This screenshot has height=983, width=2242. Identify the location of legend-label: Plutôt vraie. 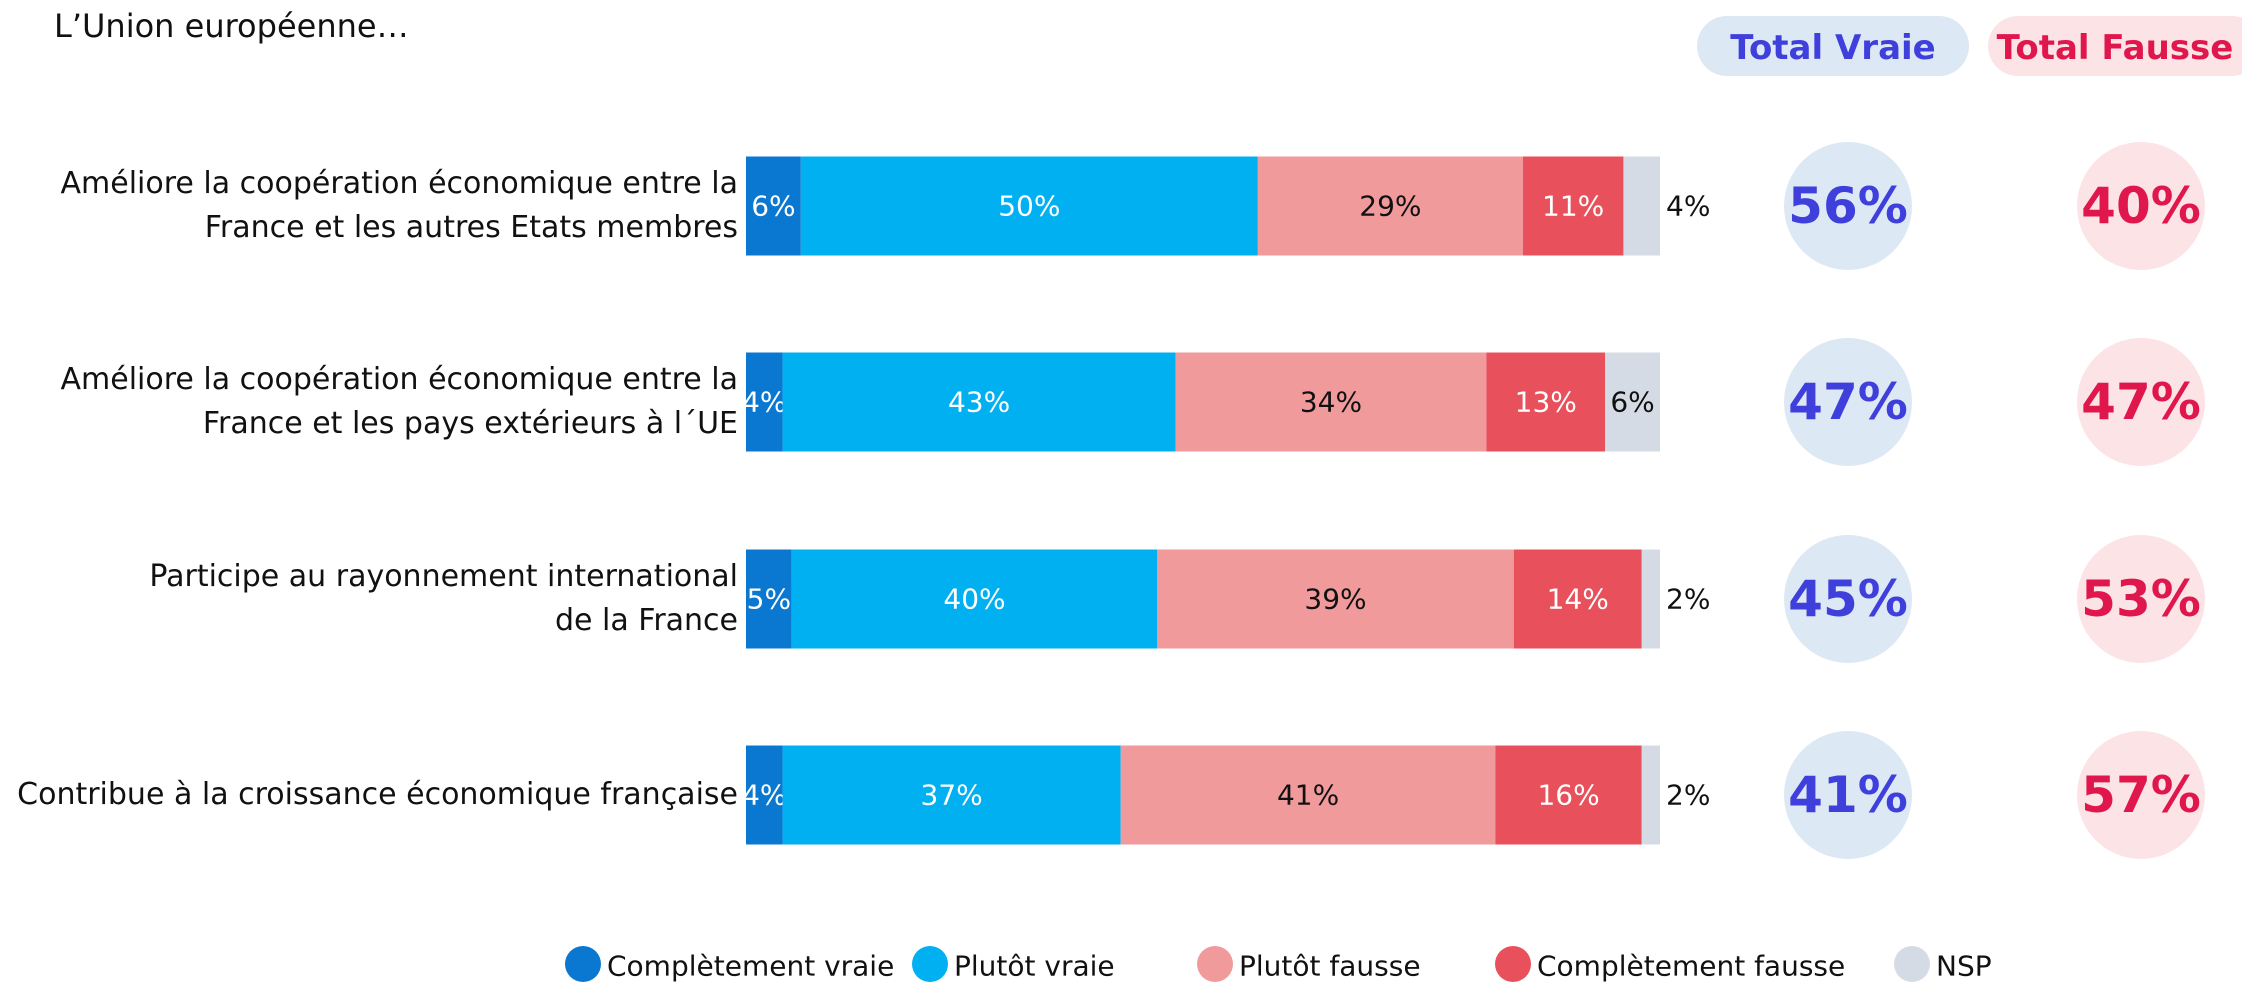
(1034, 966).